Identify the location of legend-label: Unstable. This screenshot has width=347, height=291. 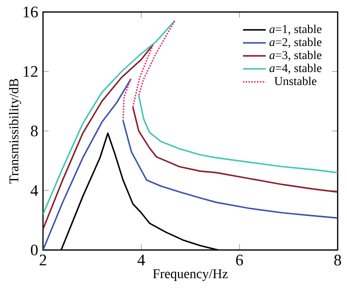
(295, 81).